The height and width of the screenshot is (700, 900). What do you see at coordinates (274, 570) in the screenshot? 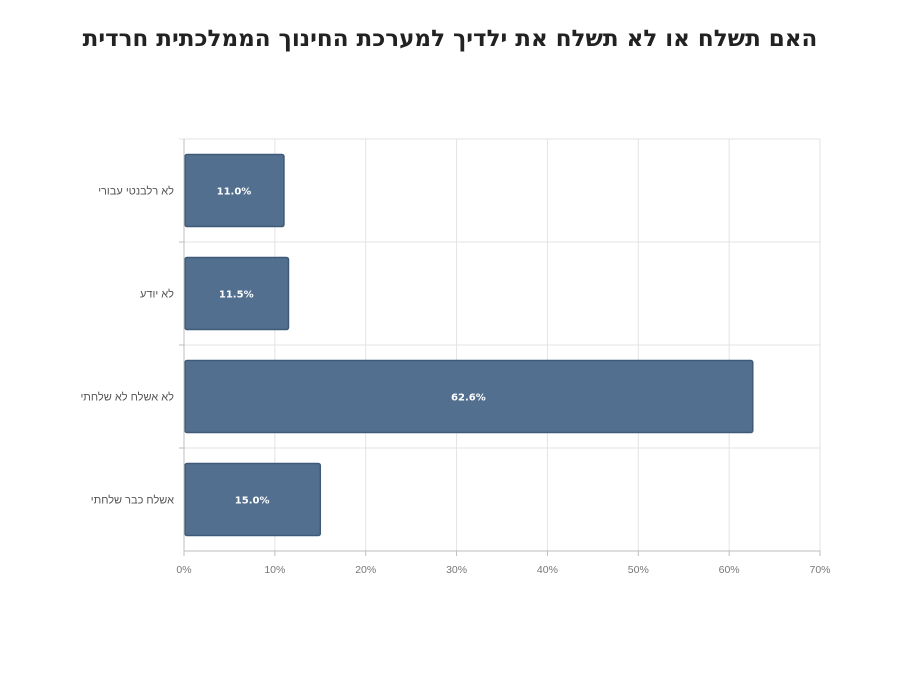
I see `x-tick-label: 10%` at bounding box center [274, 570].